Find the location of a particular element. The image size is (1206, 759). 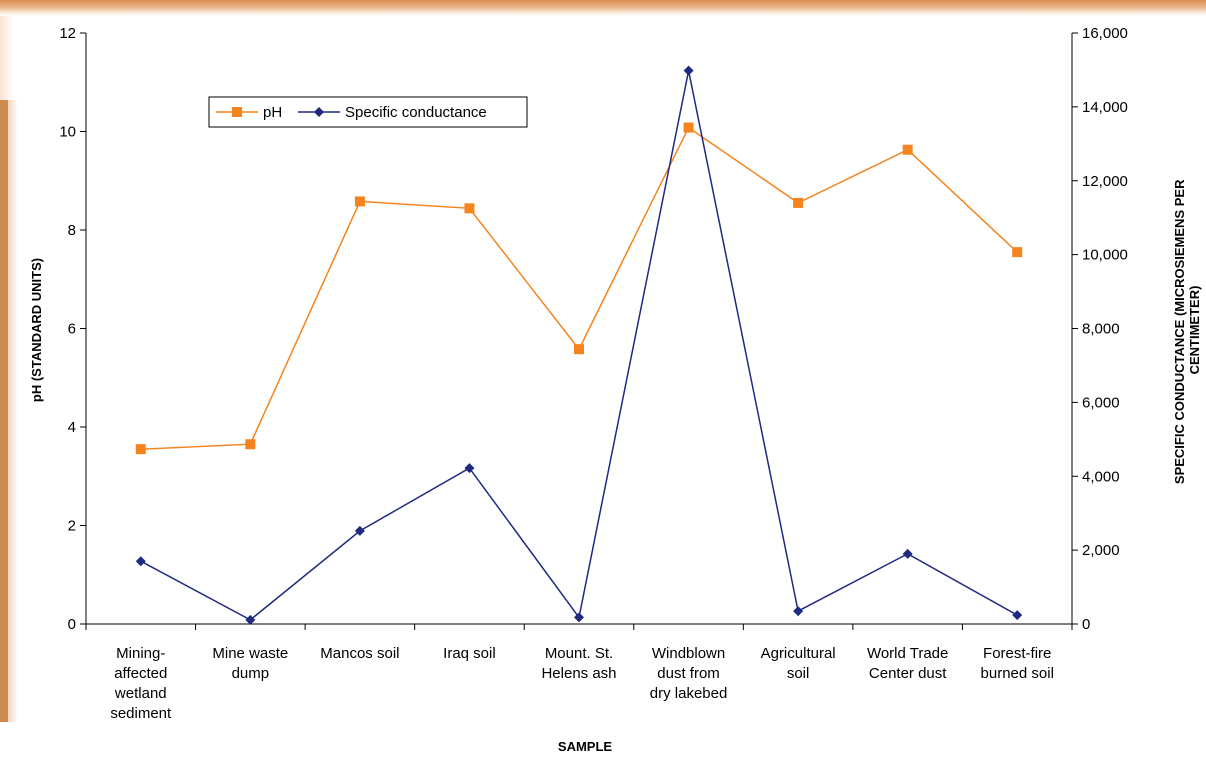

x-tick-label-line: wetland is located at coordinates (140, 693).